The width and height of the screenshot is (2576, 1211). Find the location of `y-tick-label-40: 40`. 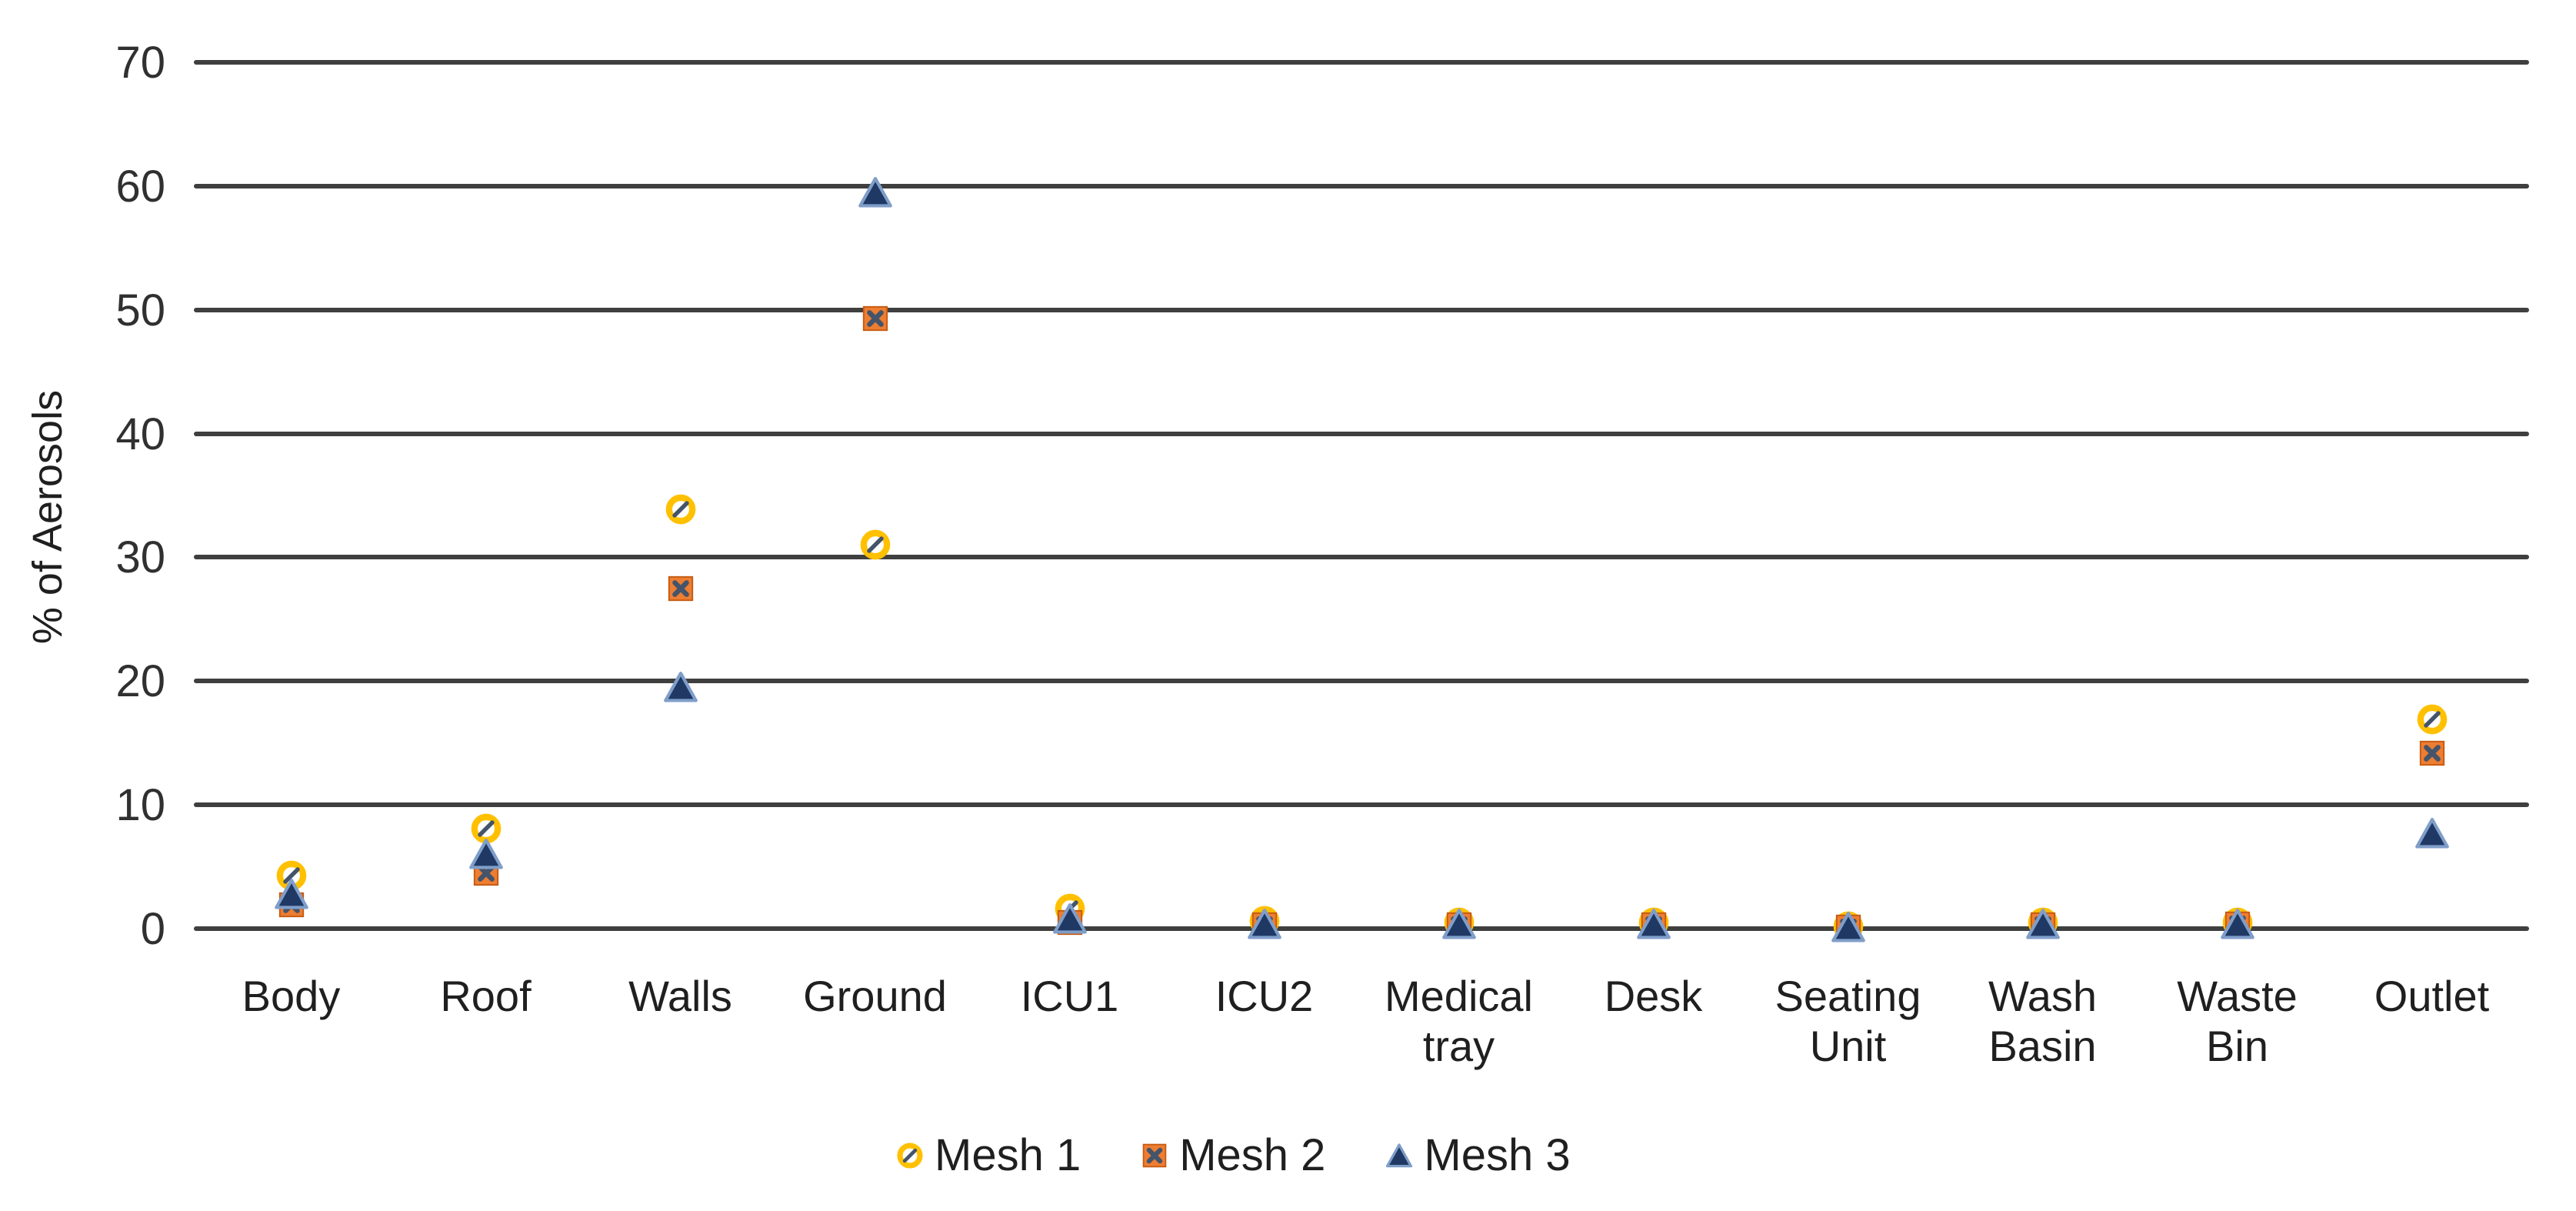

y-tick-label-40: 40 is located at coordinates (140, 434).